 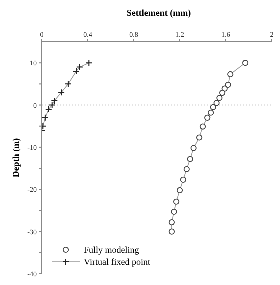 What do you see at coordinates (159, 14) in the screenshot?
I see `x-axis-title: Settlement (mm)` at bounding box center [159, 14].